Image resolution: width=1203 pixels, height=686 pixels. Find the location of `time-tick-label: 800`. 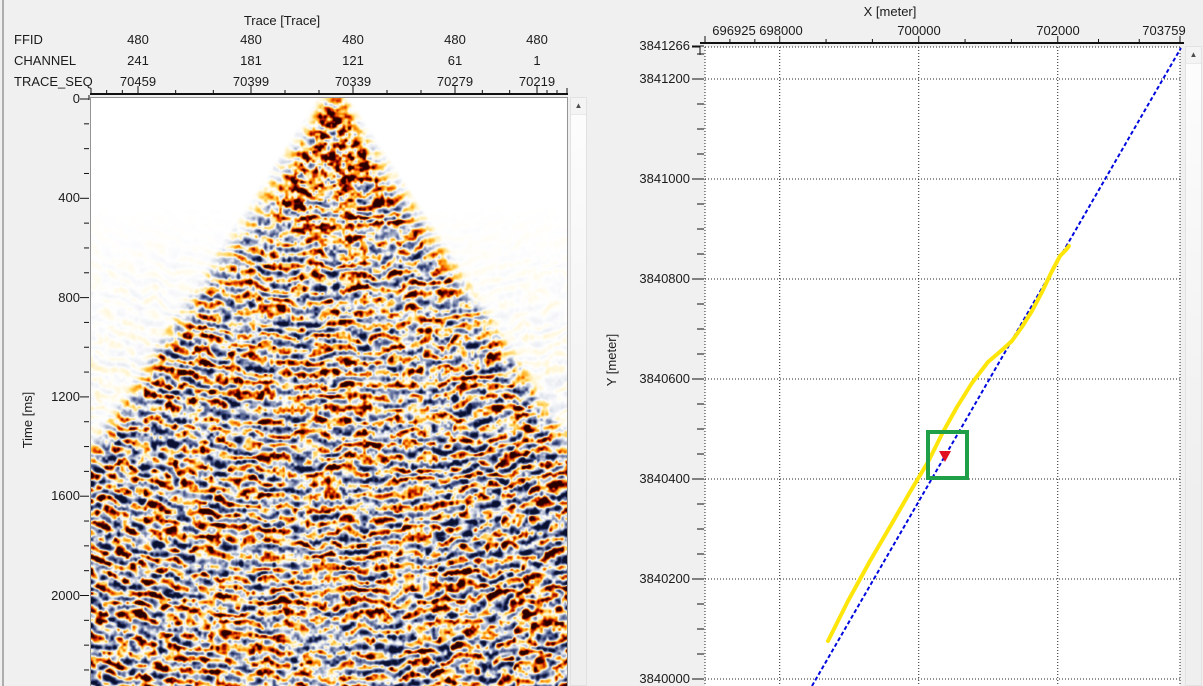

time-tick-label: 800 is located at coordinates (69, 297).